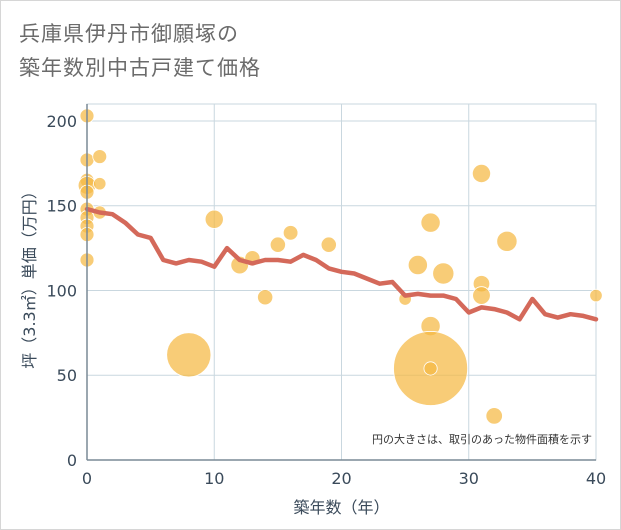 This screenshot has height=530, width=621. What do you see at coordinates (72, 460) in the screenshot?
I see `y-tick-label: 0` at bounding box center [72, 460].